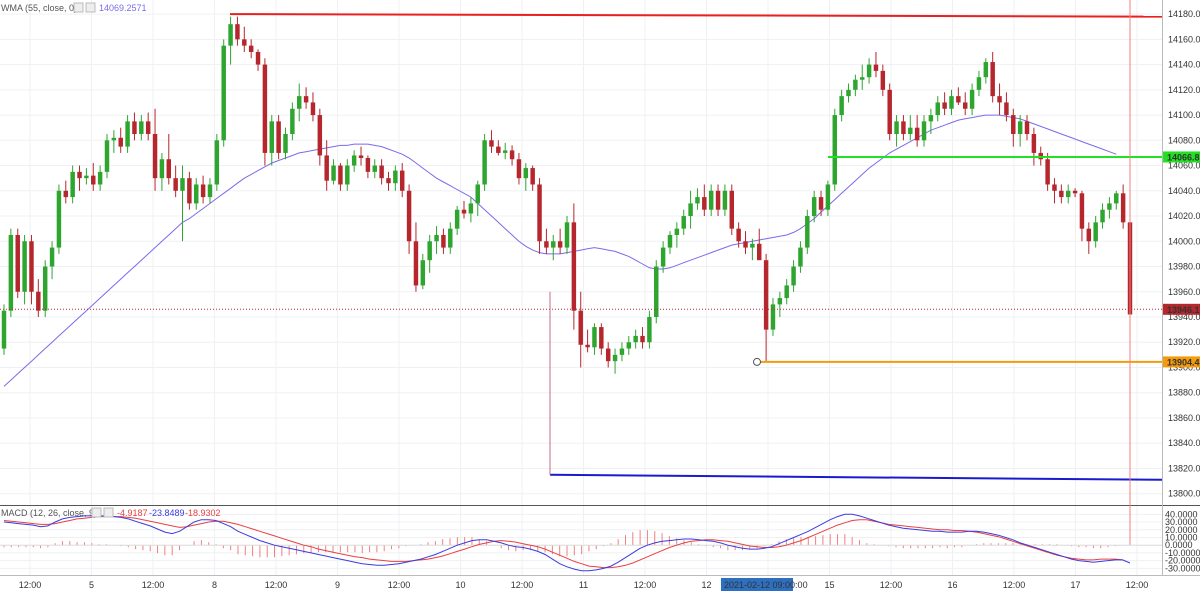 Image resolution: width=1200 pixels, height=593 pixels. I want to click on price-tick-label: 13840.00, so click(1184, 443).